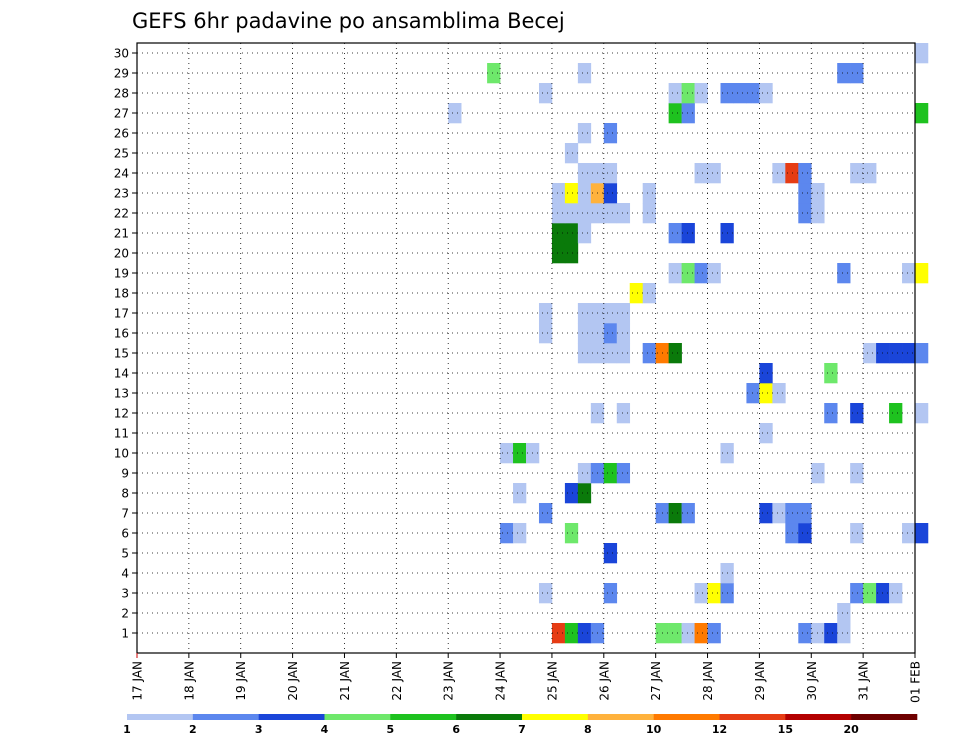  Describe the element at coordinates (259, 729) in the screenshot. I see `legend-label: 3` at that location.